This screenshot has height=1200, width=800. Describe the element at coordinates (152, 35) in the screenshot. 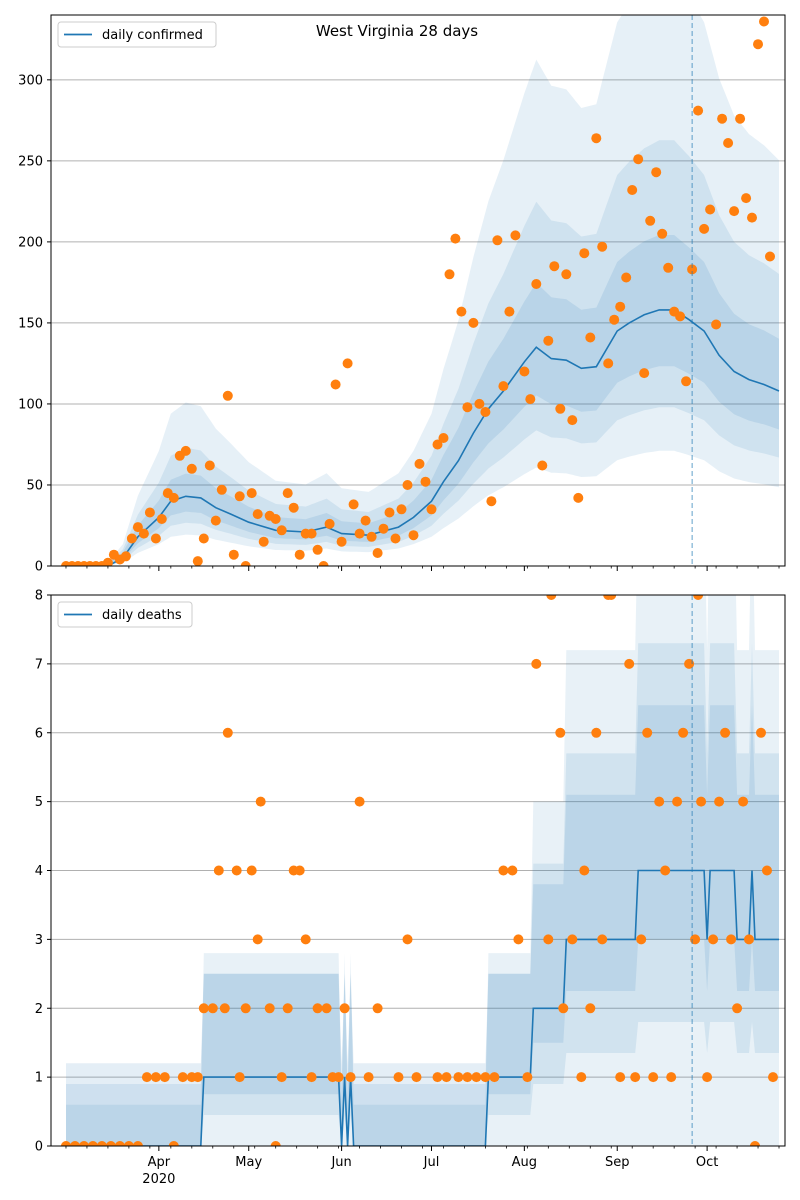

I see `legend-label: daily confirmed` at that location.